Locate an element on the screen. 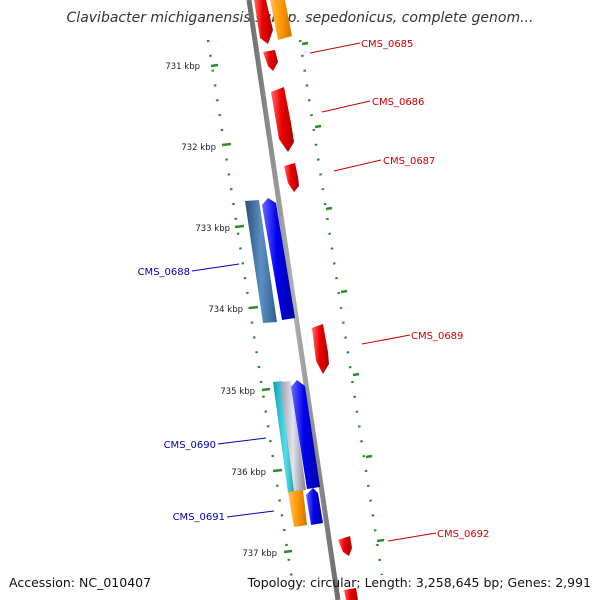 Image resolution: width=600 pixels, height=600 pixels. tick-label: 735 kbp is located at coordinates (237, 392).